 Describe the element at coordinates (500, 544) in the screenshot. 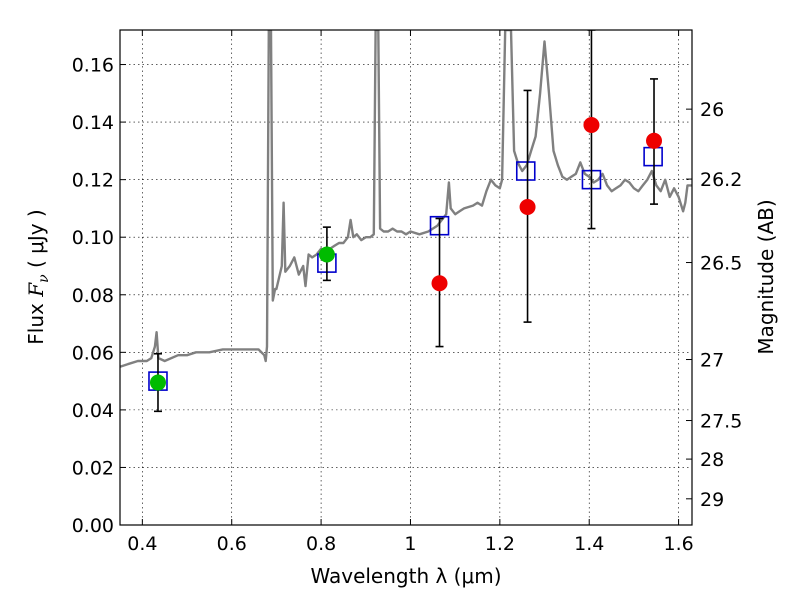

I see `x-tick-label: 1.2` at that location.